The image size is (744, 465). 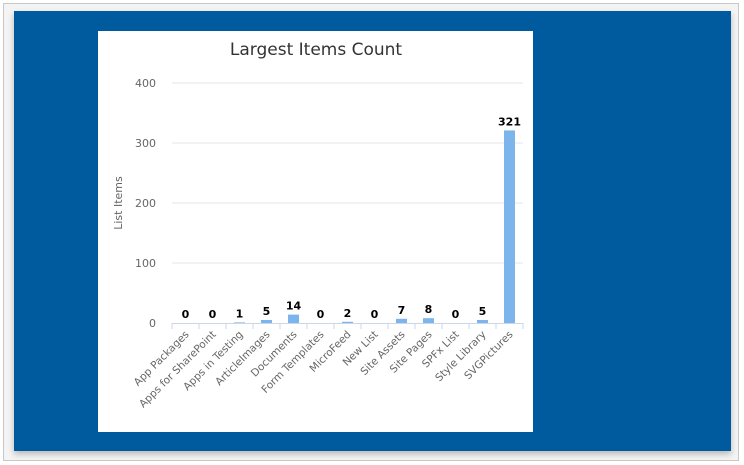 What do you see at coordinates (429, 309) in the screenshot?
I see `data-label: 8` at bounding box center [429, 309].